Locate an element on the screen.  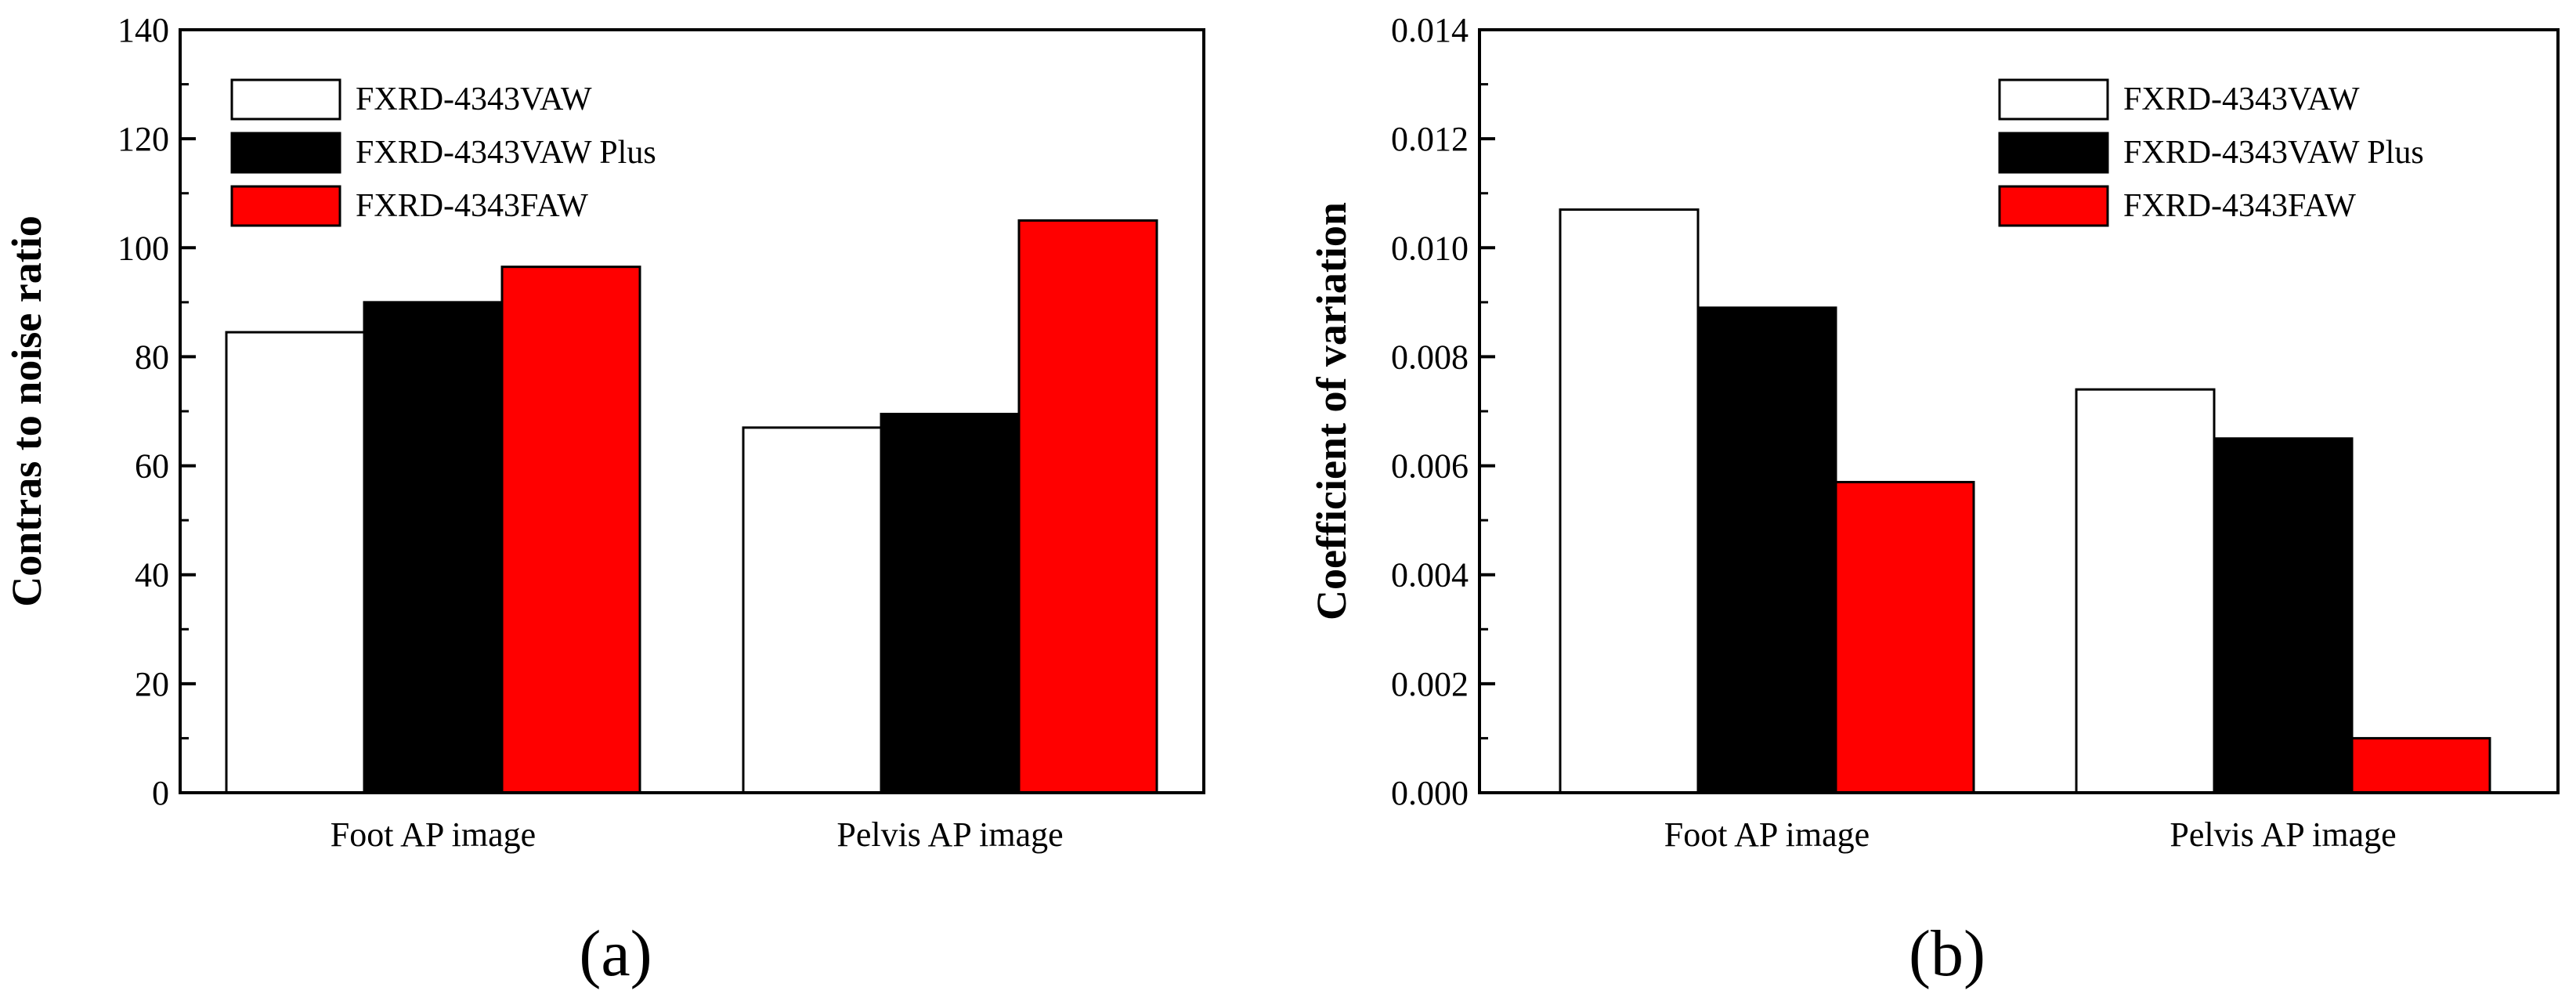
y-tick-label: 0.006 is located at coordinates (1430, 466).